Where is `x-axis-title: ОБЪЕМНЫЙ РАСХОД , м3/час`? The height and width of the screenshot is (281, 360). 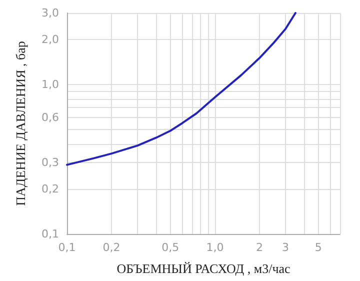 x-axis-title: ОБЪЕМНЫЙ РАСХОД , м3/час is located at coordinates (203, 268).